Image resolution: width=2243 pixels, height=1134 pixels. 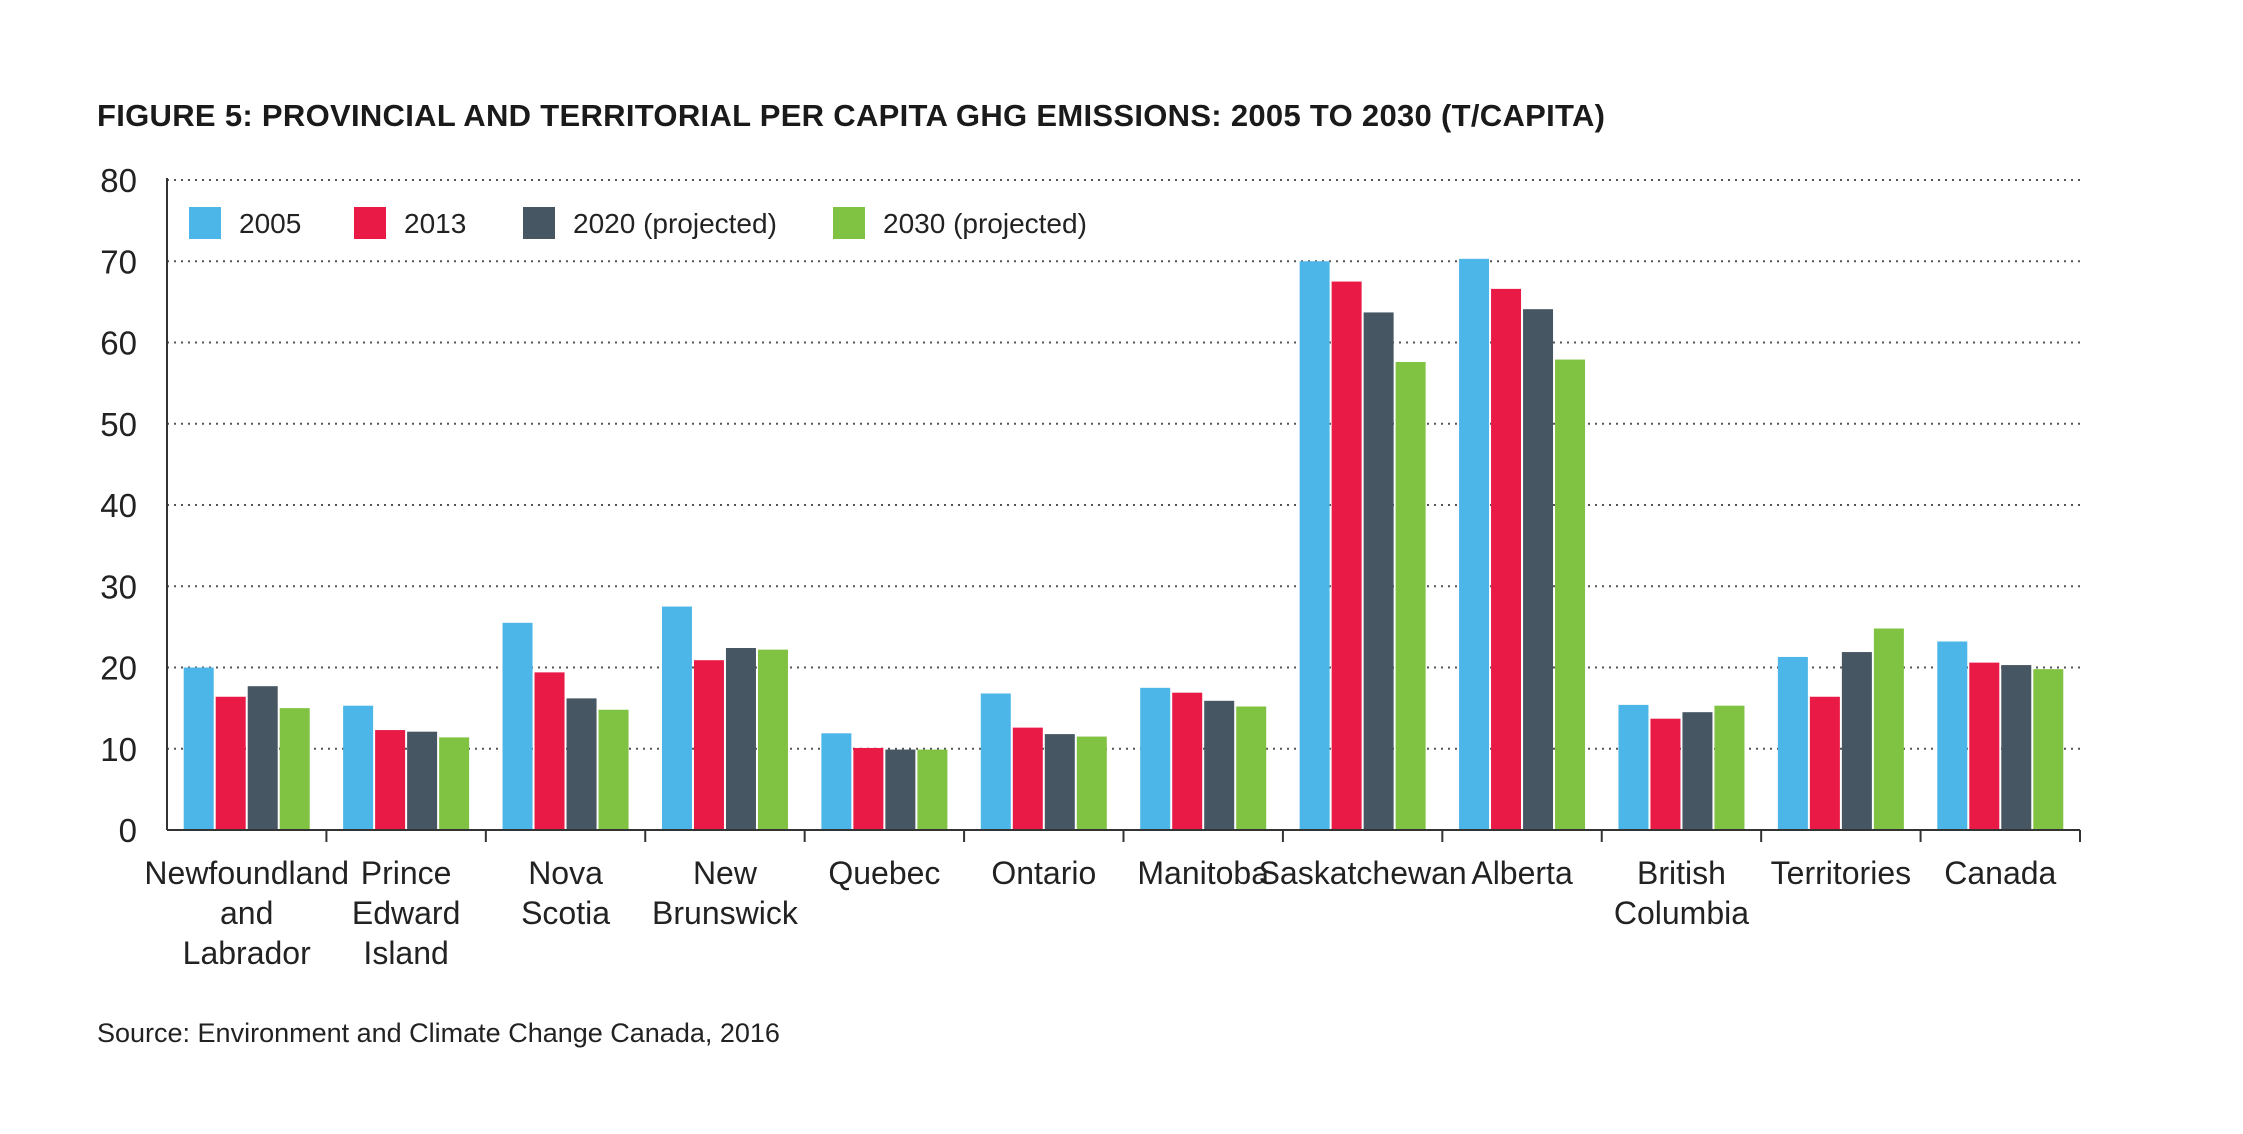 I want to click on x-tick-label: Canada, so click(x=2000, y=873).